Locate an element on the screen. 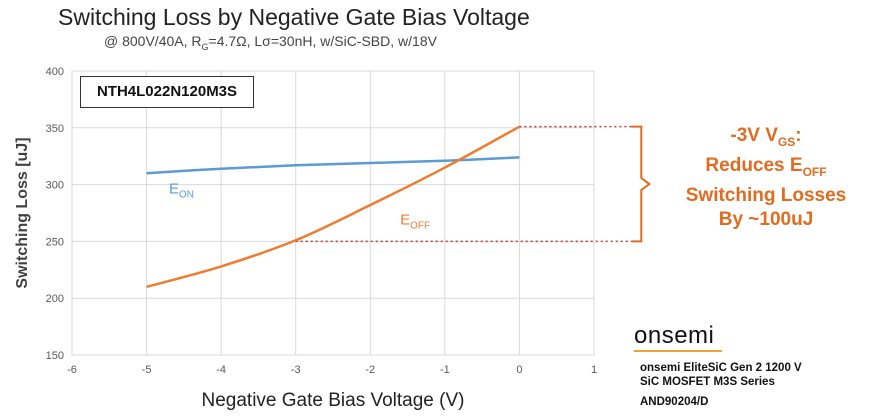  annotation-reduces-text: Reduces E is located at coordinates (754, 165).